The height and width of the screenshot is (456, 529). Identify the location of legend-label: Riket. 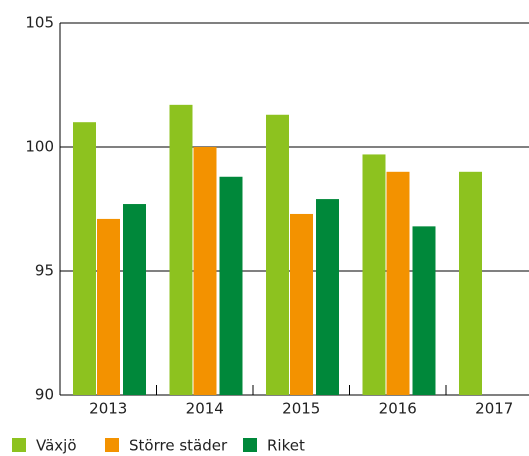
(286, 446).